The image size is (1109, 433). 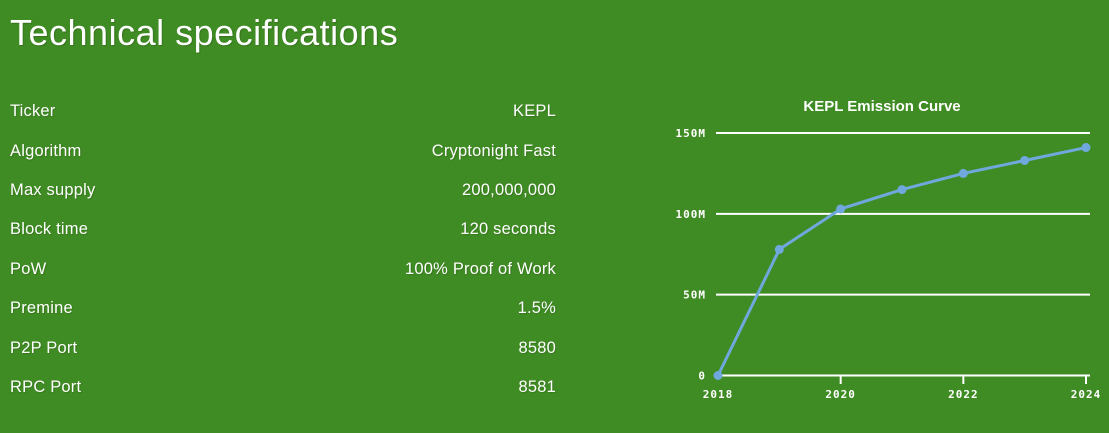 What do you see at coordinates (283, 190) in the screenshot?
I see `spec-row: Max supply 200,000,000` at bounding box center [283, 190].